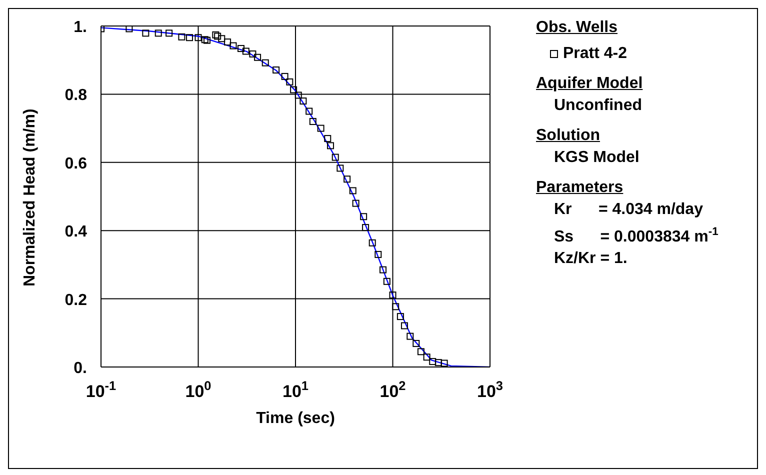 The image size is (766, 475). I want to click on x-tick-label: 10$^{3}$, so click(490, 389).